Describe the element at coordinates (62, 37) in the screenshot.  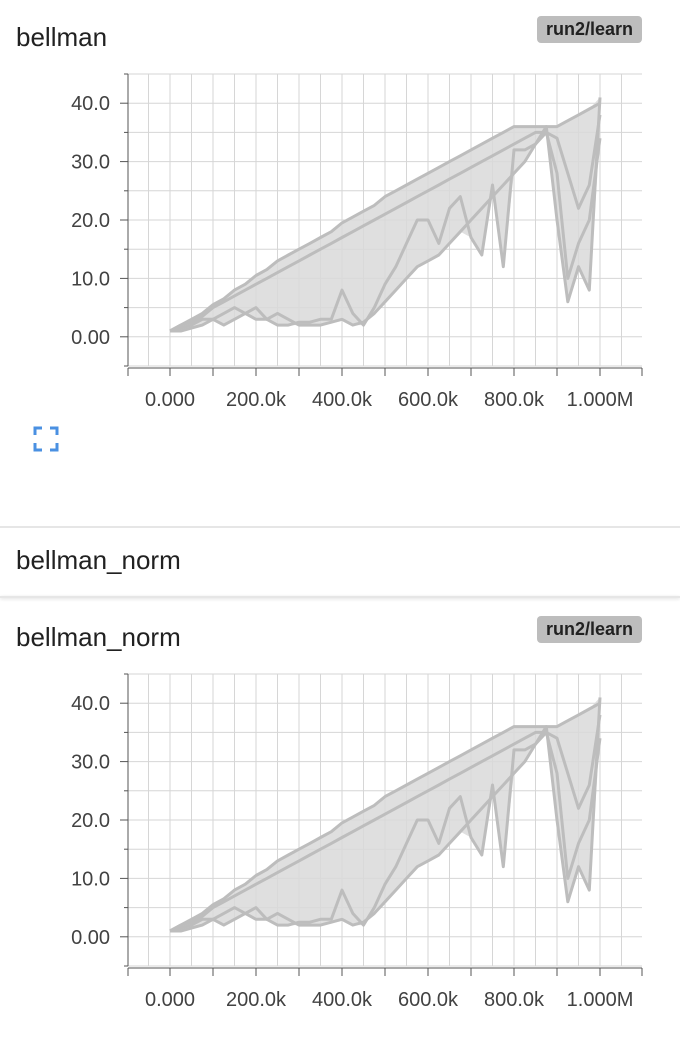
I see `card-title: bellman` at that location.